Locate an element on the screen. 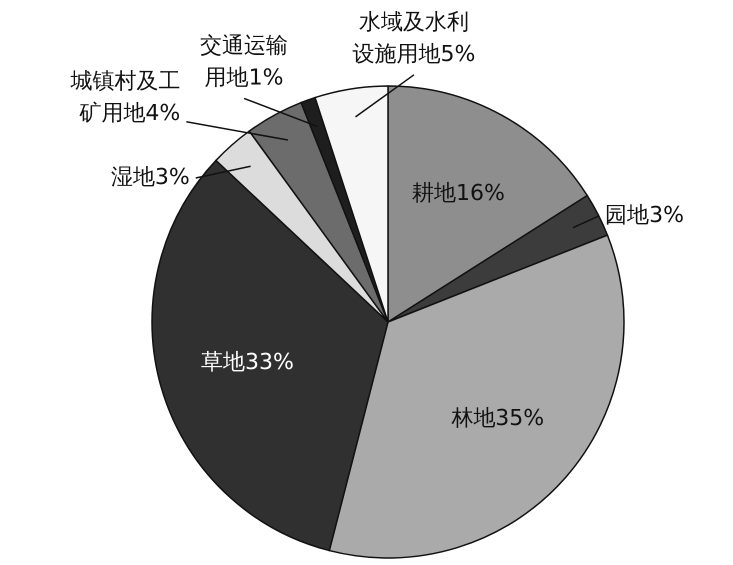  slice-label: 城镇村及工矿用地4% is located at coordinates (124, 97).